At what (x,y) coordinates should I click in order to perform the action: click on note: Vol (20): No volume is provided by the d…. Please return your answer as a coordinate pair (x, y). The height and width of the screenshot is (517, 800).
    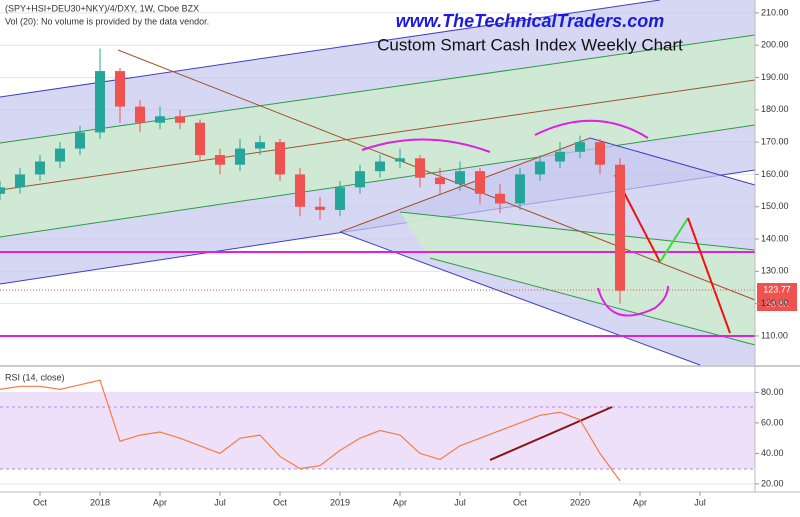
    Looking at the image, I should click on (107, 21).